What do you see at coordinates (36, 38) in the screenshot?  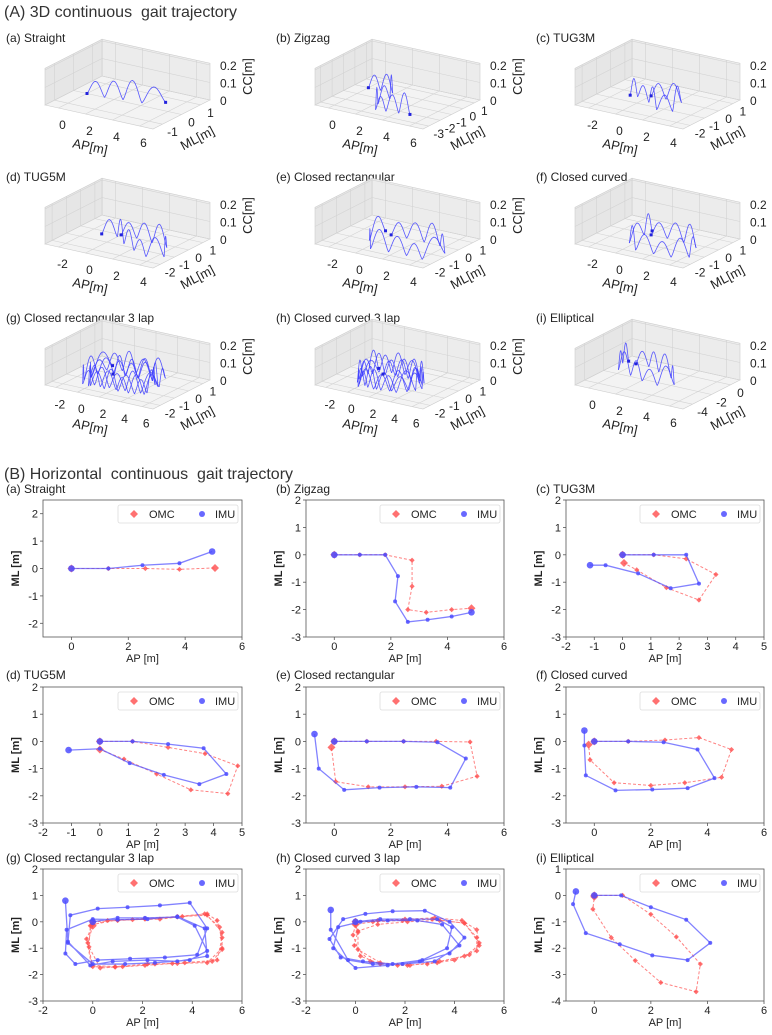 I see `subplot-title: (a) Straight` at bounding box center [36, 38].